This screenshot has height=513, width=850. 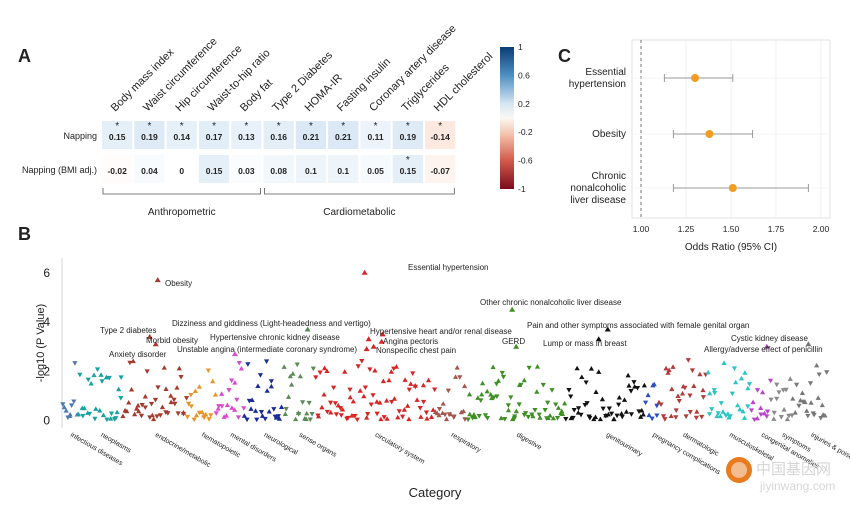 What do you see at coordinates (793, 469) in the screenshot?
I see `watermark-text: 中国基因网` at bounding box center [793, 469].